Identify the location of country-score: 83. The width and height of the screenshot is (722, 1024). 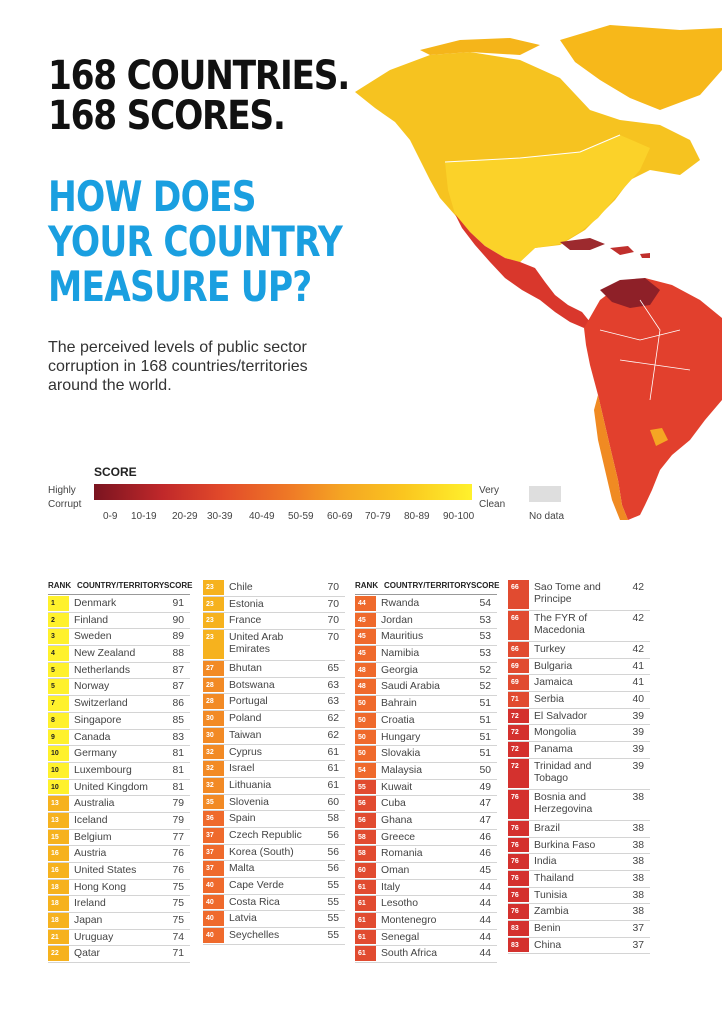
(178, 737).